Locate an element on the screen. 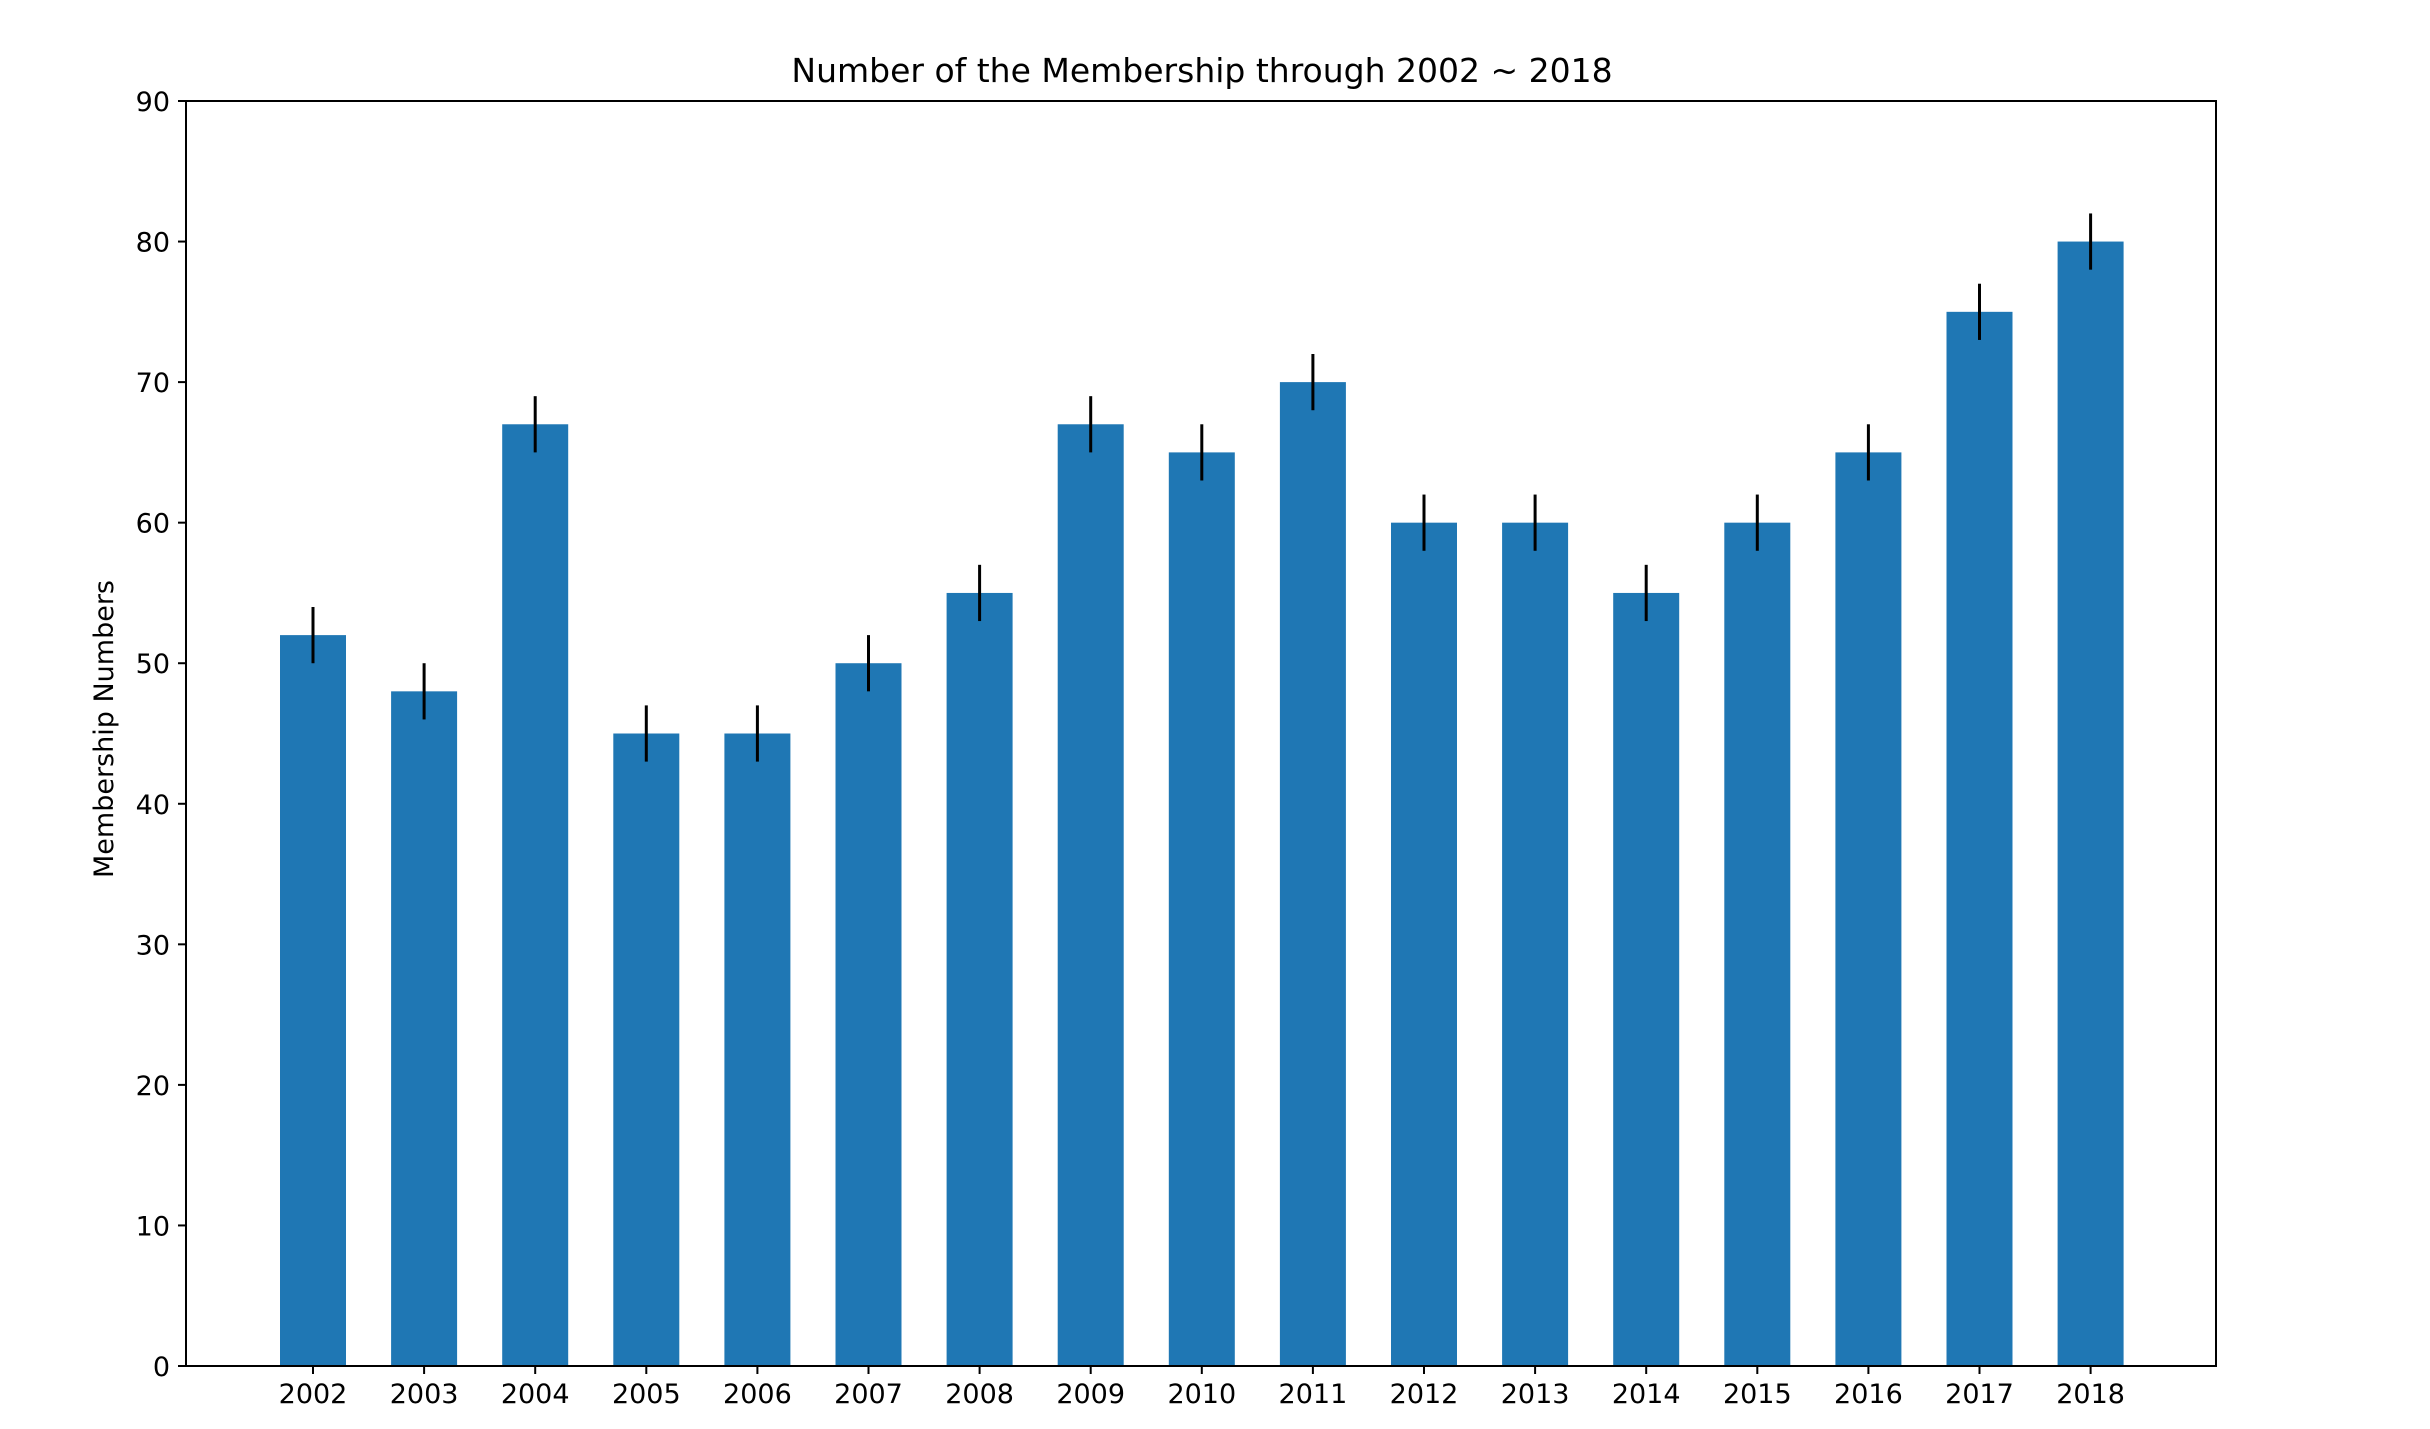  x-tick-label: 2003 is located at coordinates (424, 1394).